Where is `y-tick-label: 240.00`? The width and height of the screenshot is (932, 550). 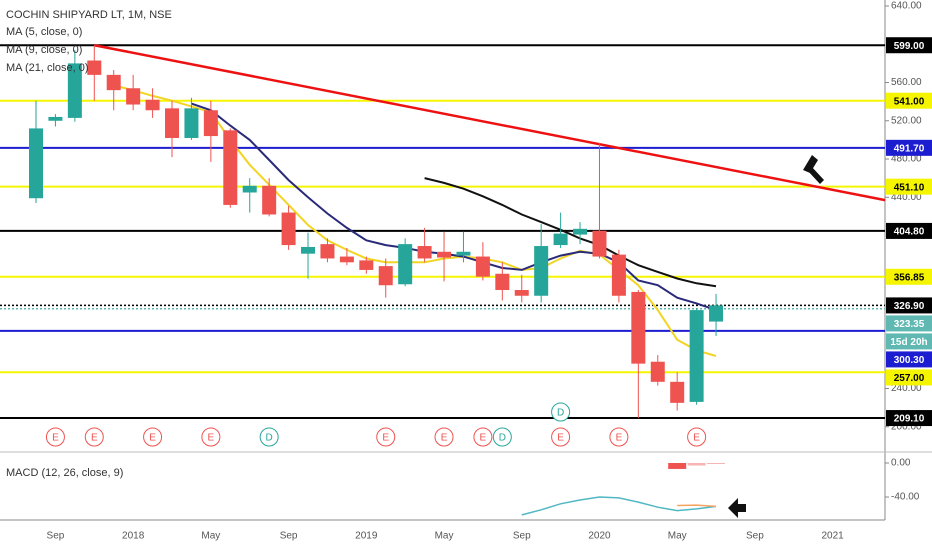
y-tick-label: 240.00 is located at coordinates (906, 388).